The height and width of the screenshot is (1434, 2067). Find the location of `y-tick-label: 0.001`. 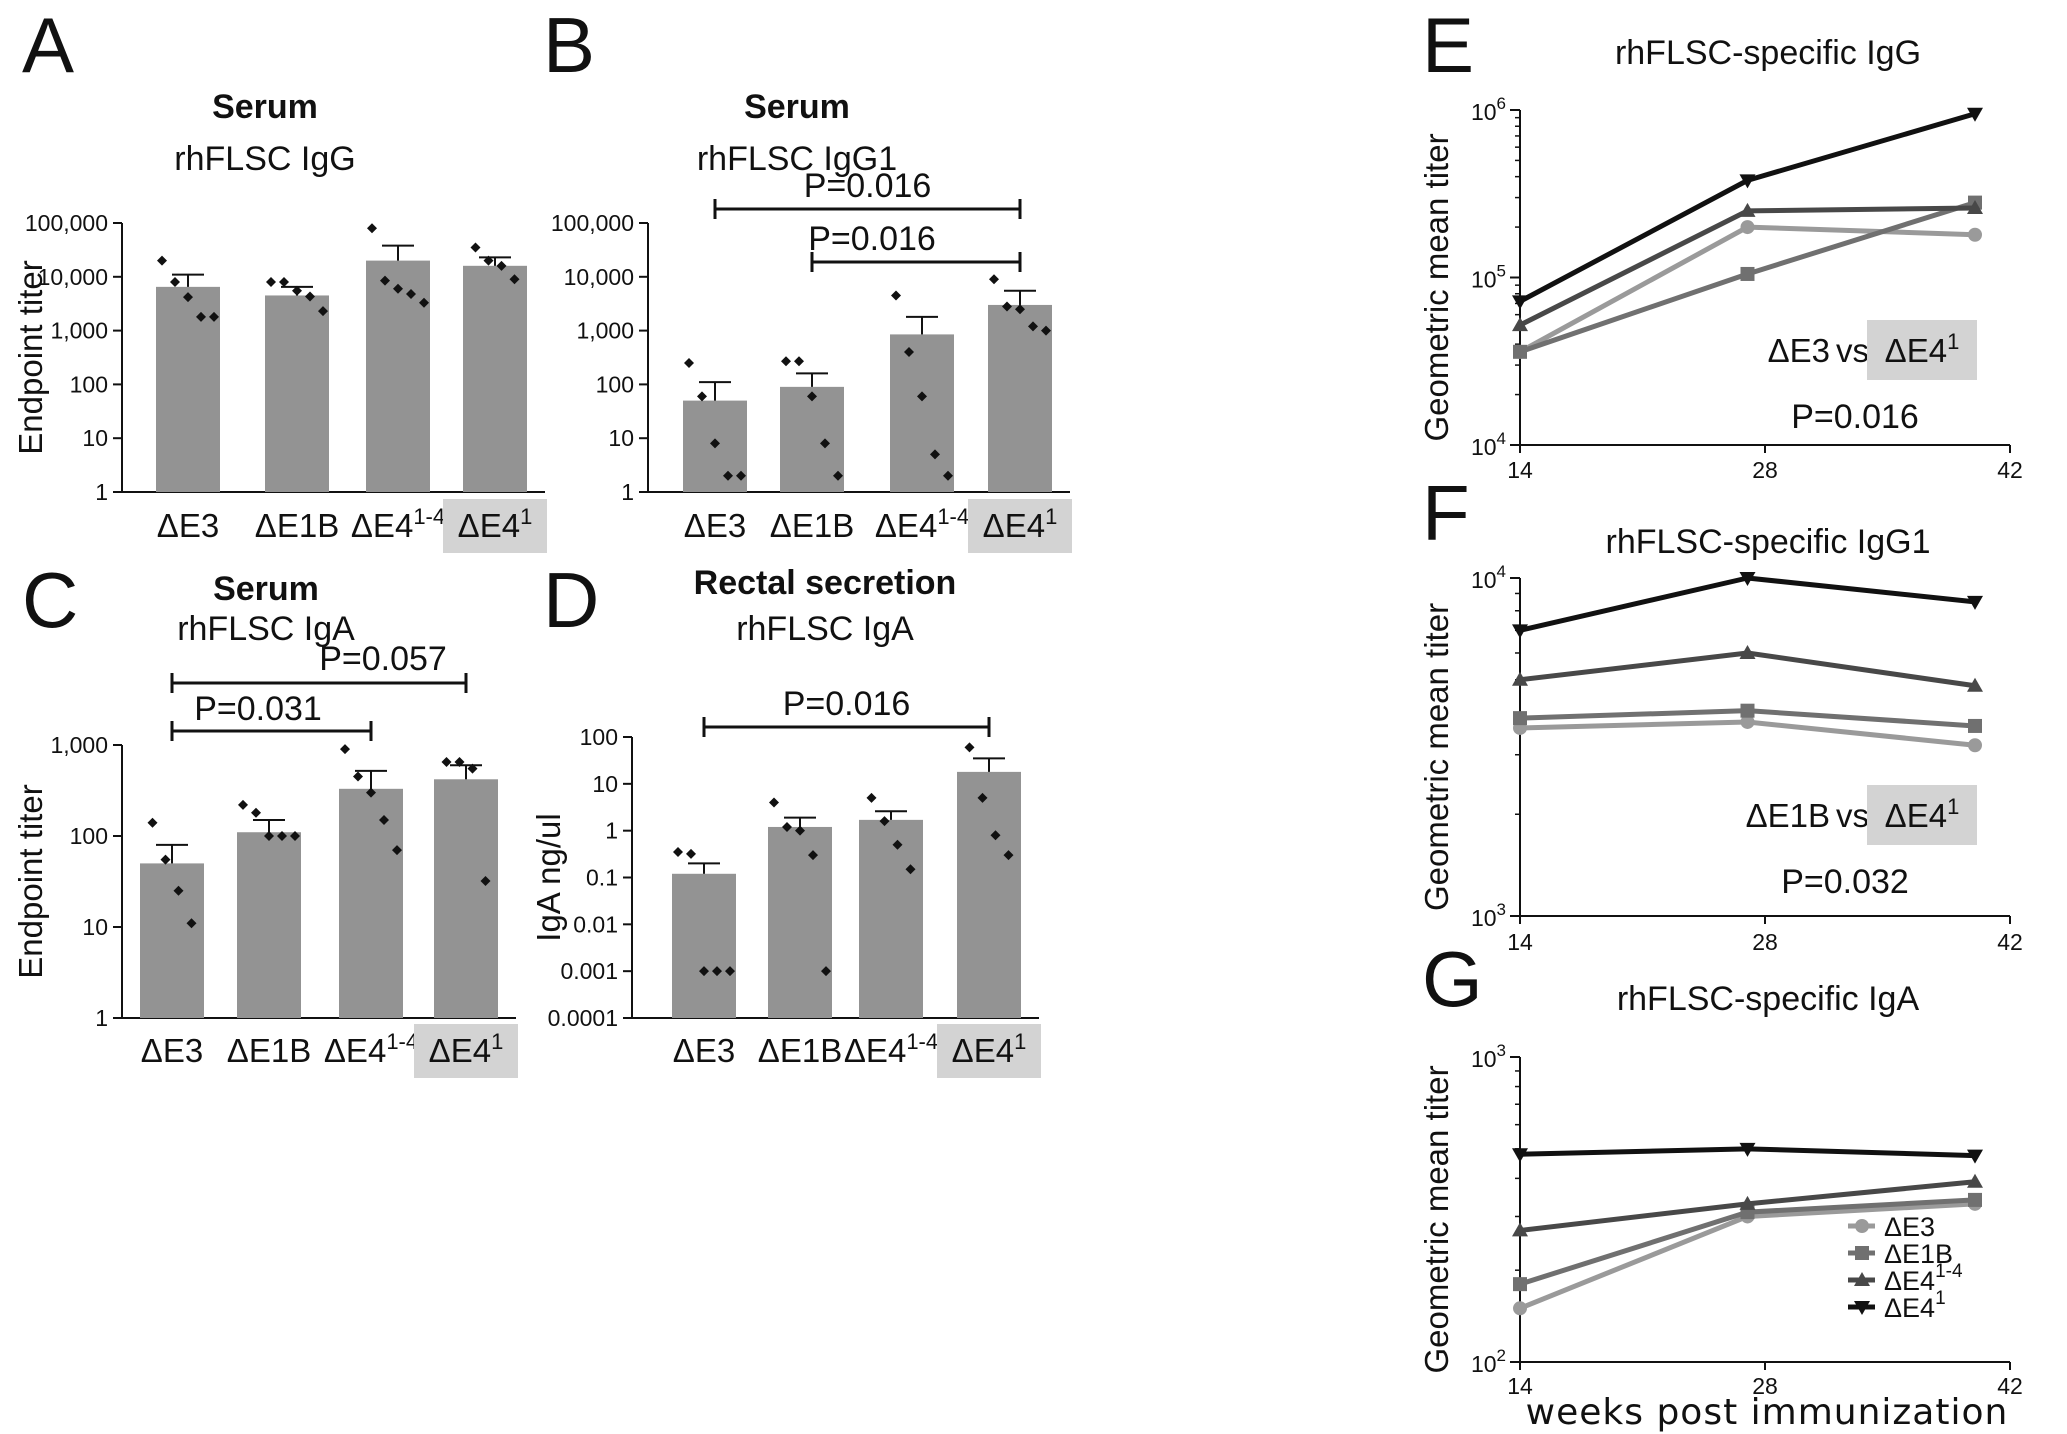

y-tick-label: 0.001 is located at coordinates (589, 971).